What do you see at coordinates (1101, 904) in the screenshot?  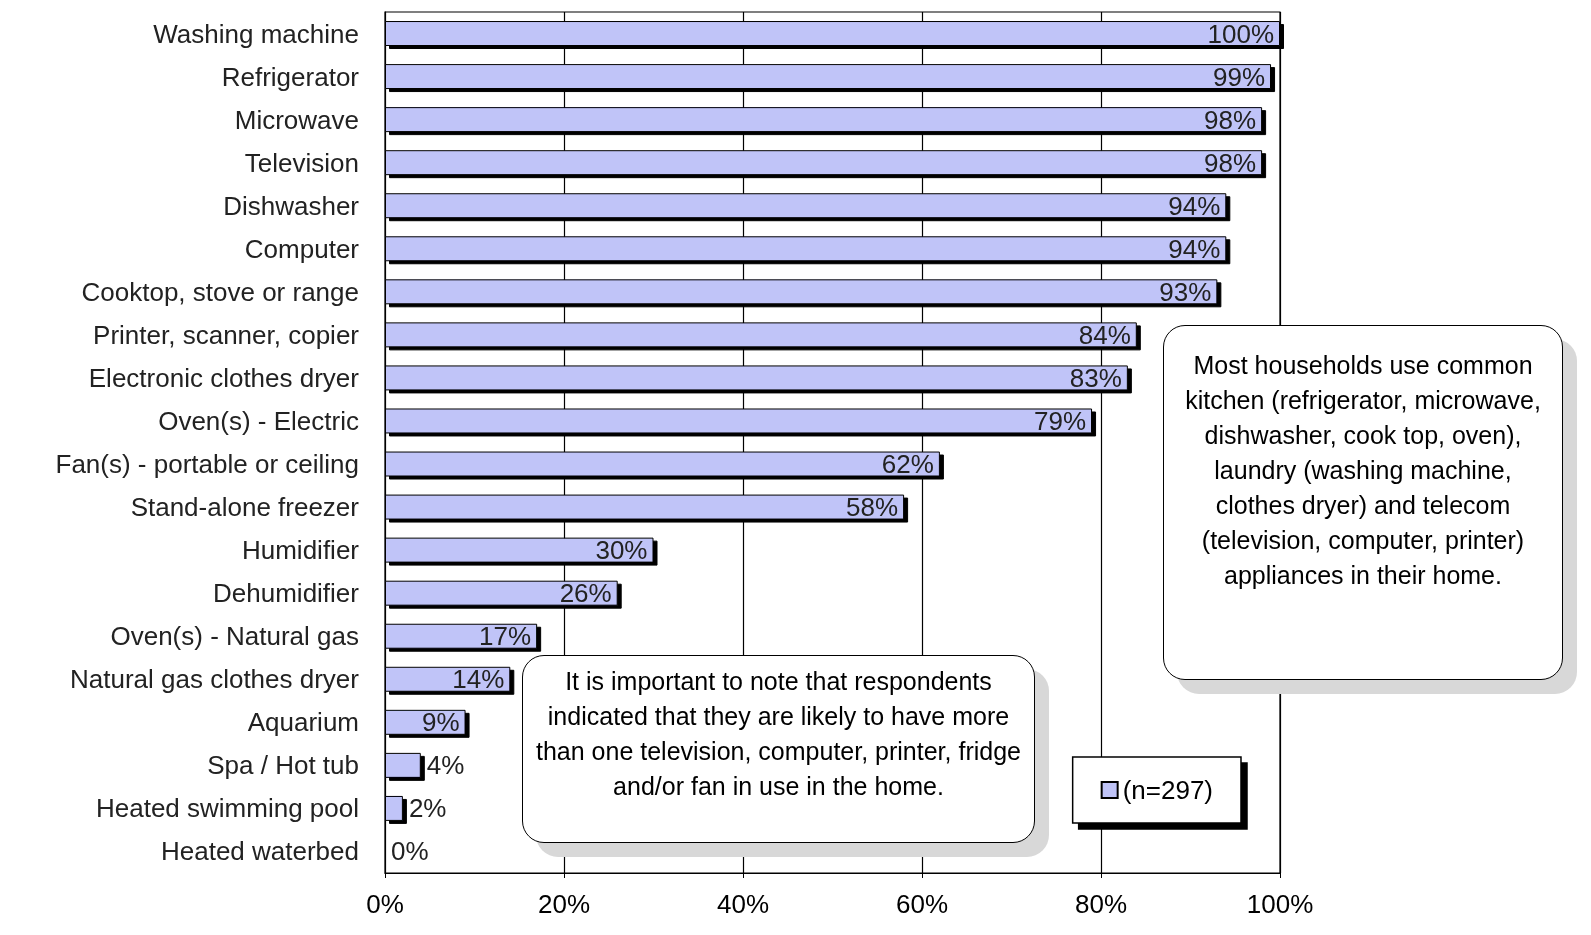 I see `x-tick-label: 80%` at bounding box center [1101, 904].